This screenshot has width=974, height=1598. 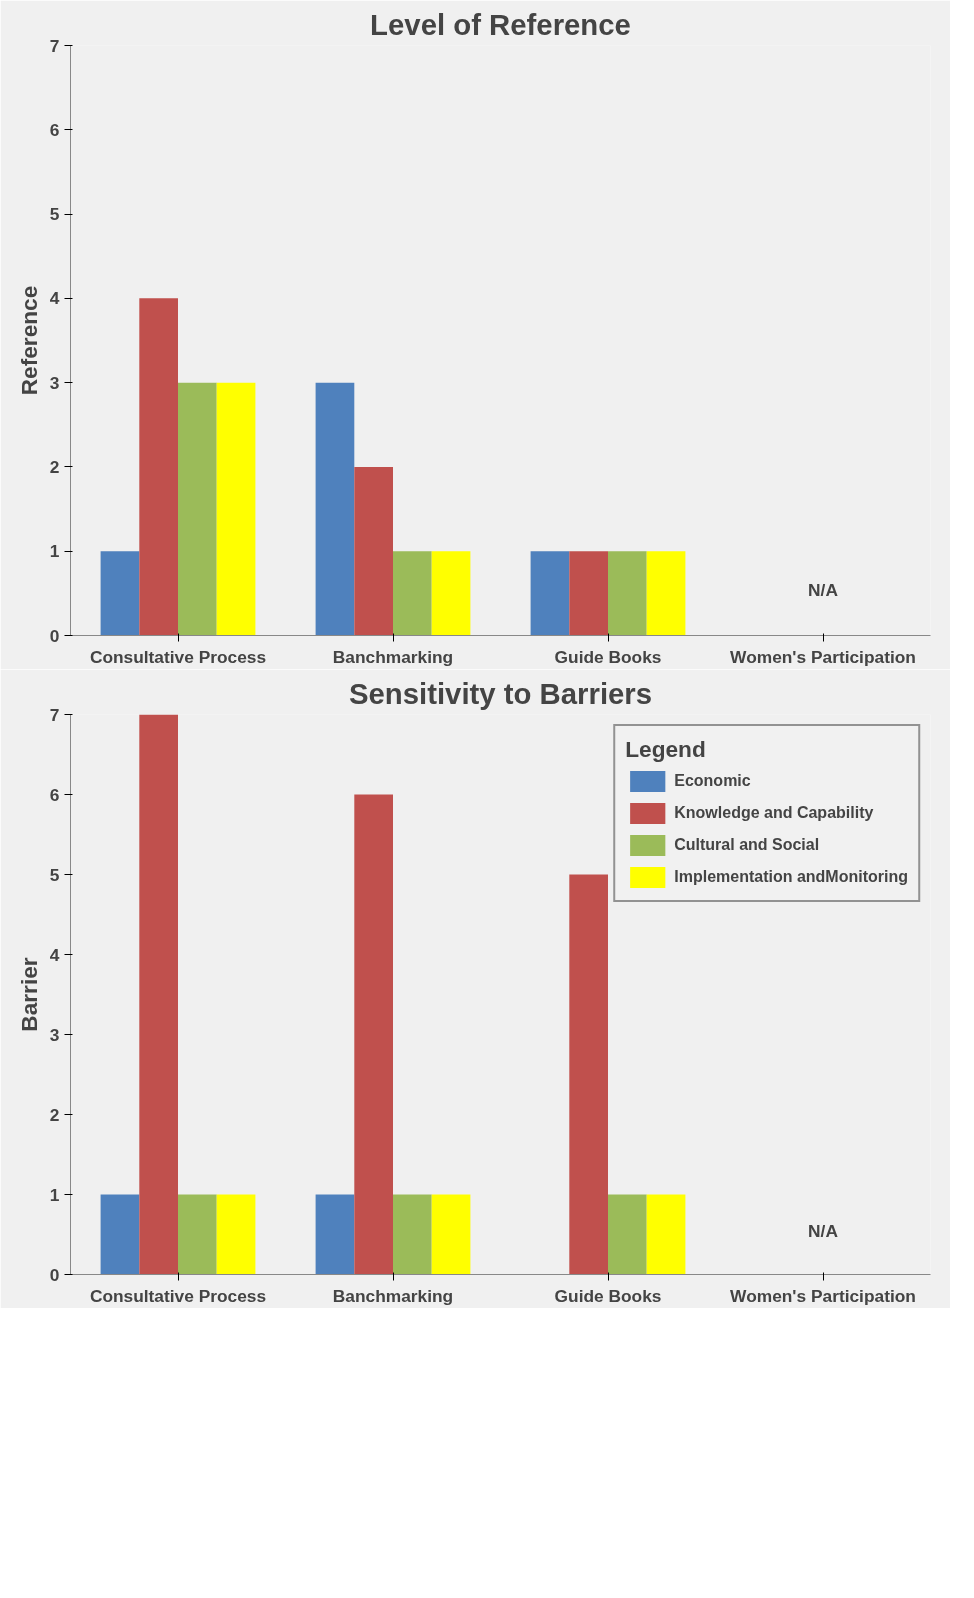 I want to click on chart-title: Sensitivity to Barriers, so click(x=500, y=693).